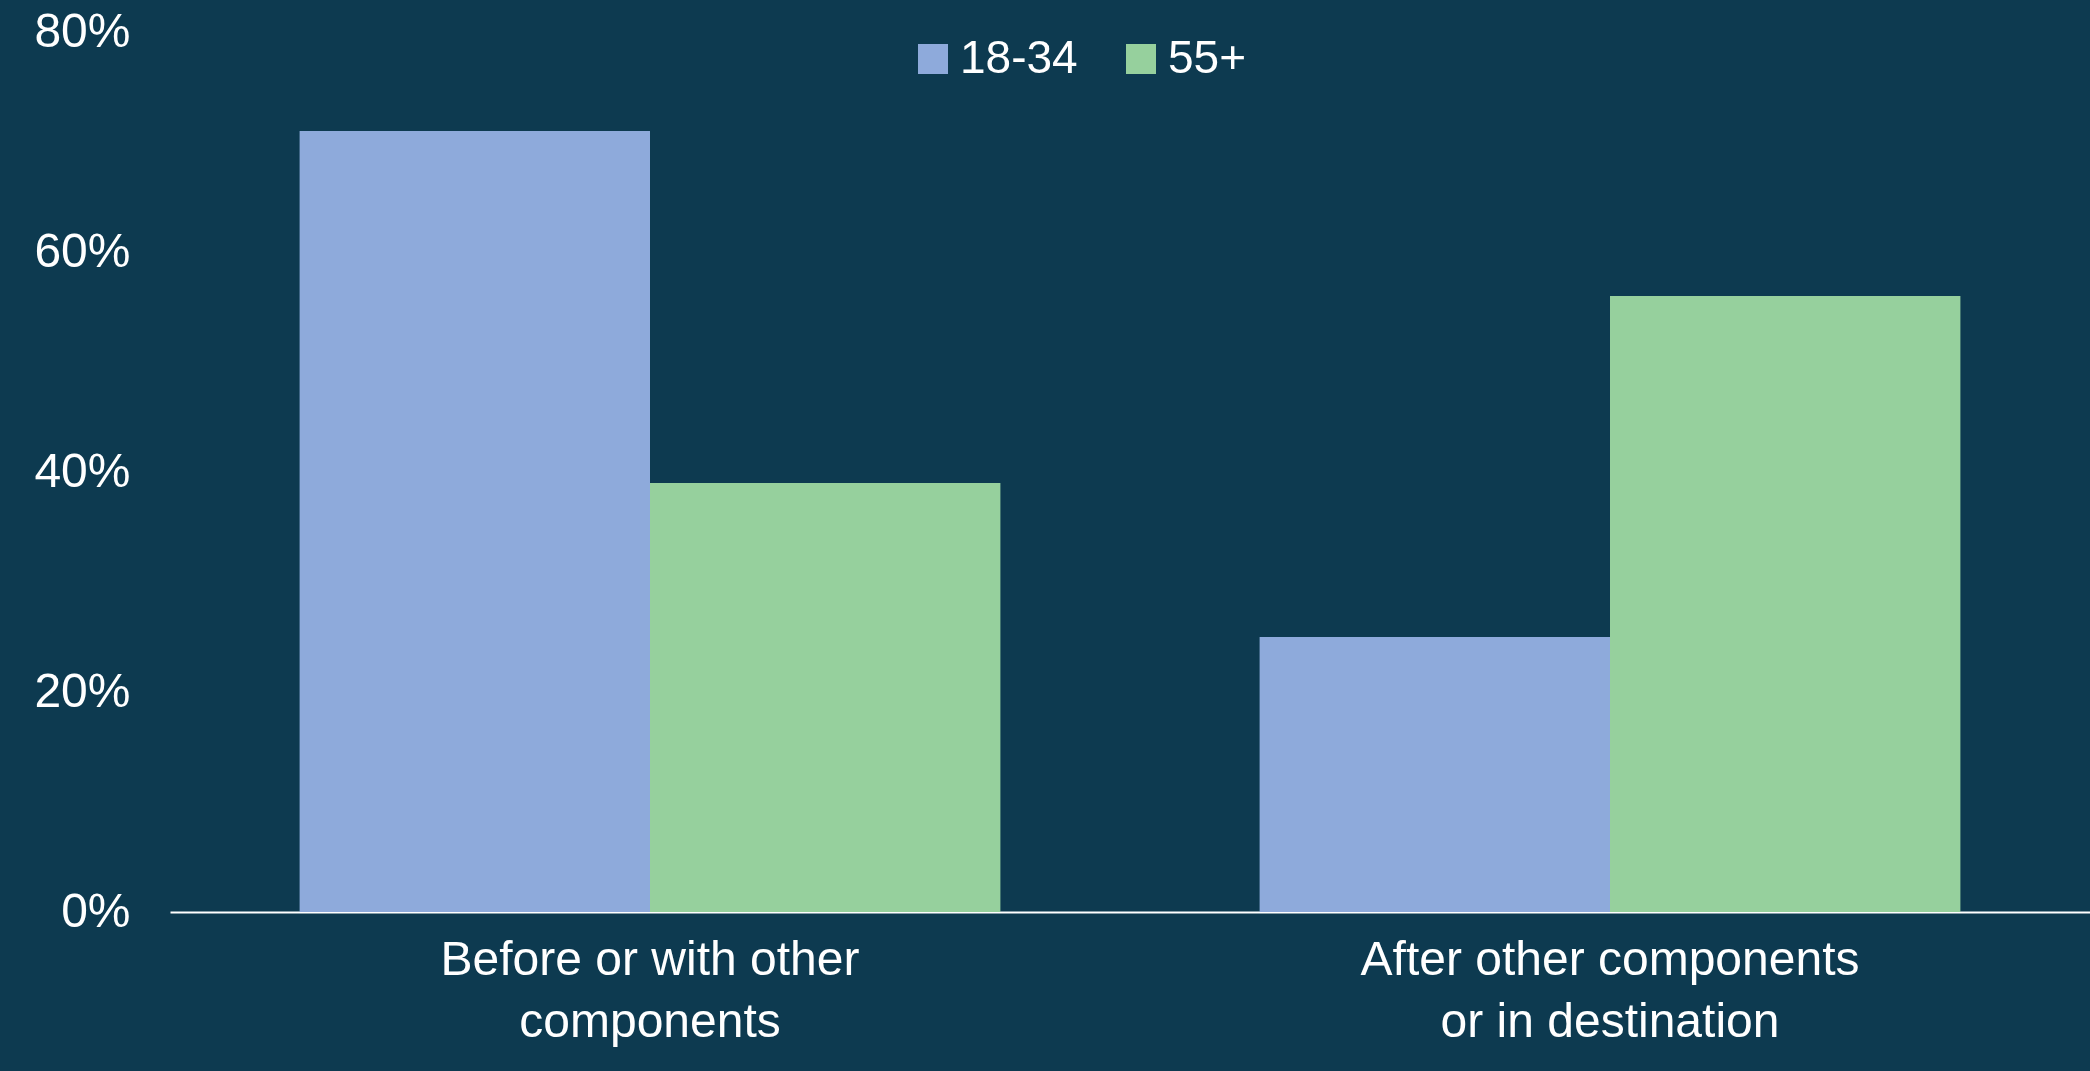 This screenshot has width=2090, height=1071. I want to click on legend-label: 55+, so click(1207, 57).